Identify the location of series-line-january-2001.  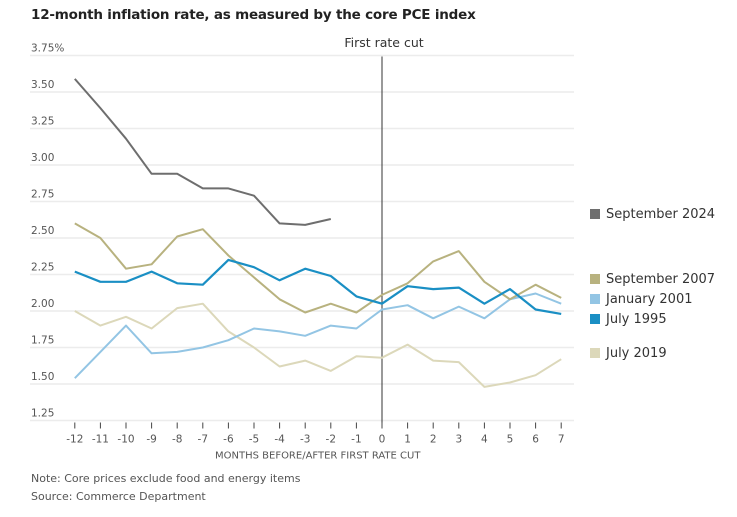
(318, 335).